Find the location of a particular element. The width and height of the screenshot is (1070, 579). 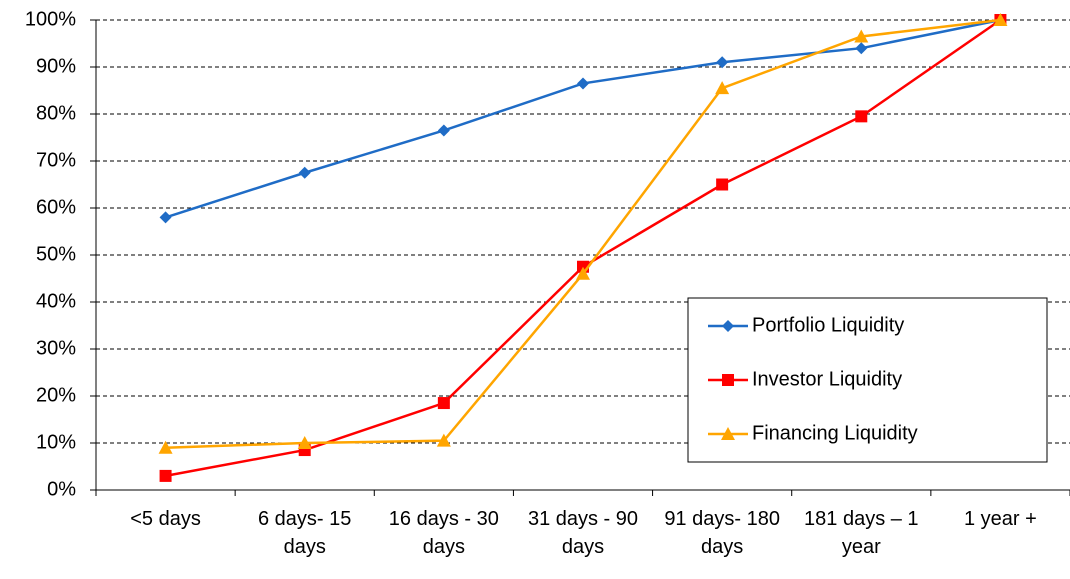

y-tick-label: 30% is located at coordinates (56, 348).